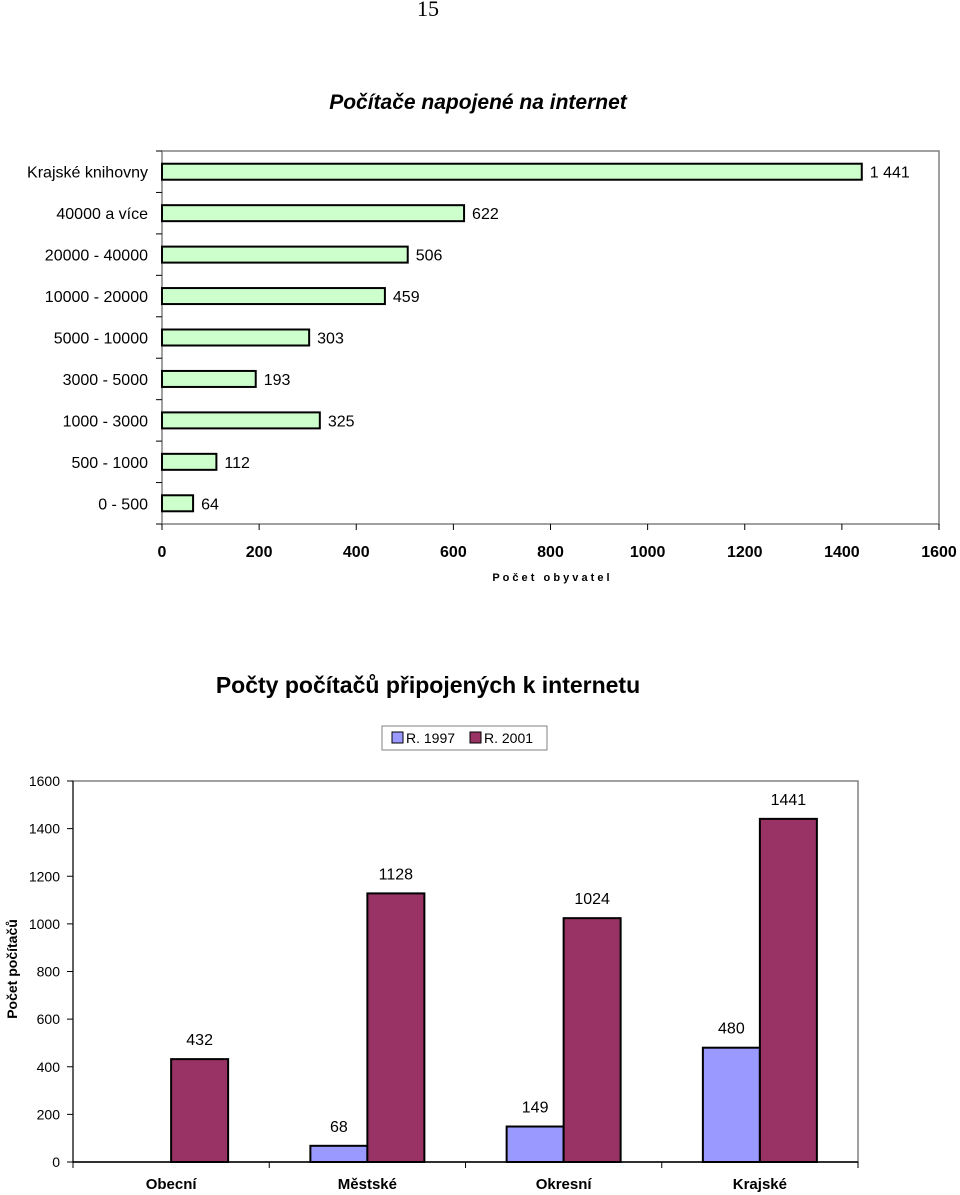  Describe the element at coordinates (56, 1162) in the screenshot. I see `y-tick-label: 0` at that location.